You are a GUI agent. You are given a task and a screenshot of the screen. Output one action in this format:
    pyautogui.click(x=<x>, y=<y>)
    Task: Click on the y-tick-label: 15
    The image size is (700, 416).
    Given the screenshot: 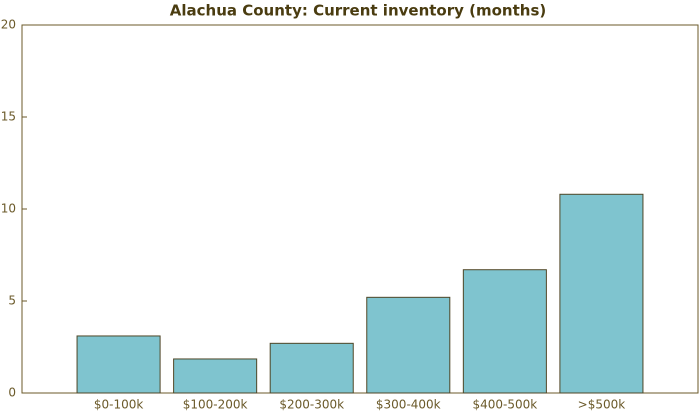 What is the action you would take?
    pyautogui.click(x=8, y=117)
    